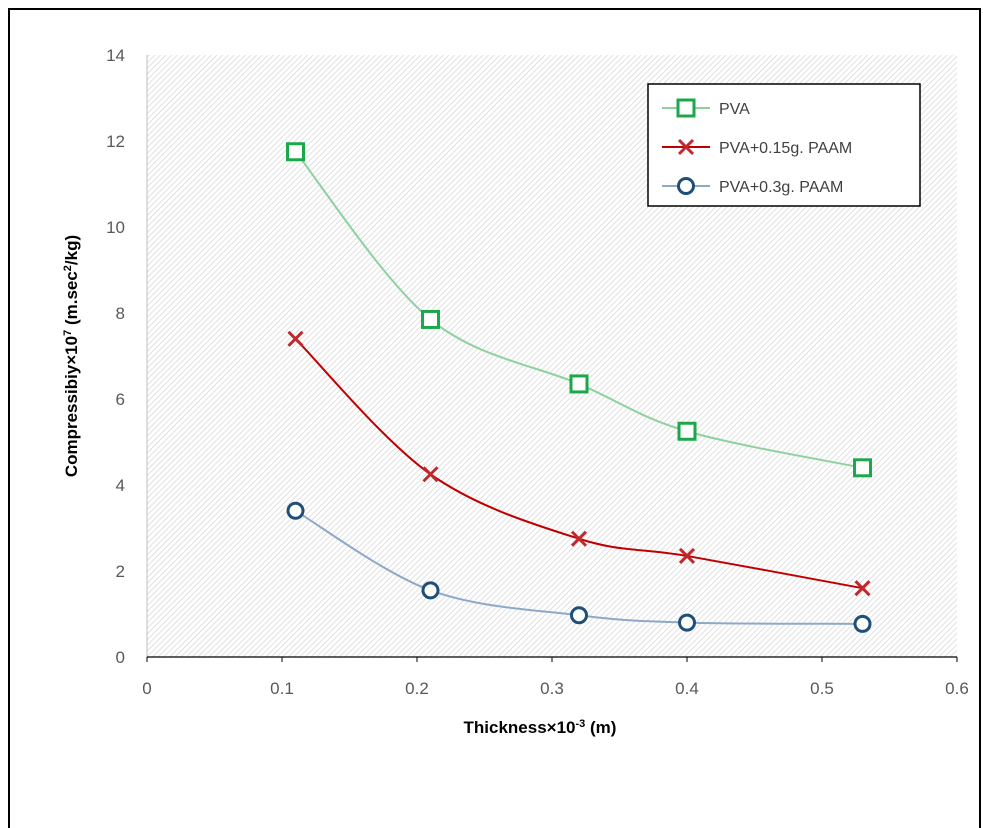 The image size is (983, 828). Describe the element at coordinates (120, 313) in the screenshot. I see `y-tick-label: 8` at that location.